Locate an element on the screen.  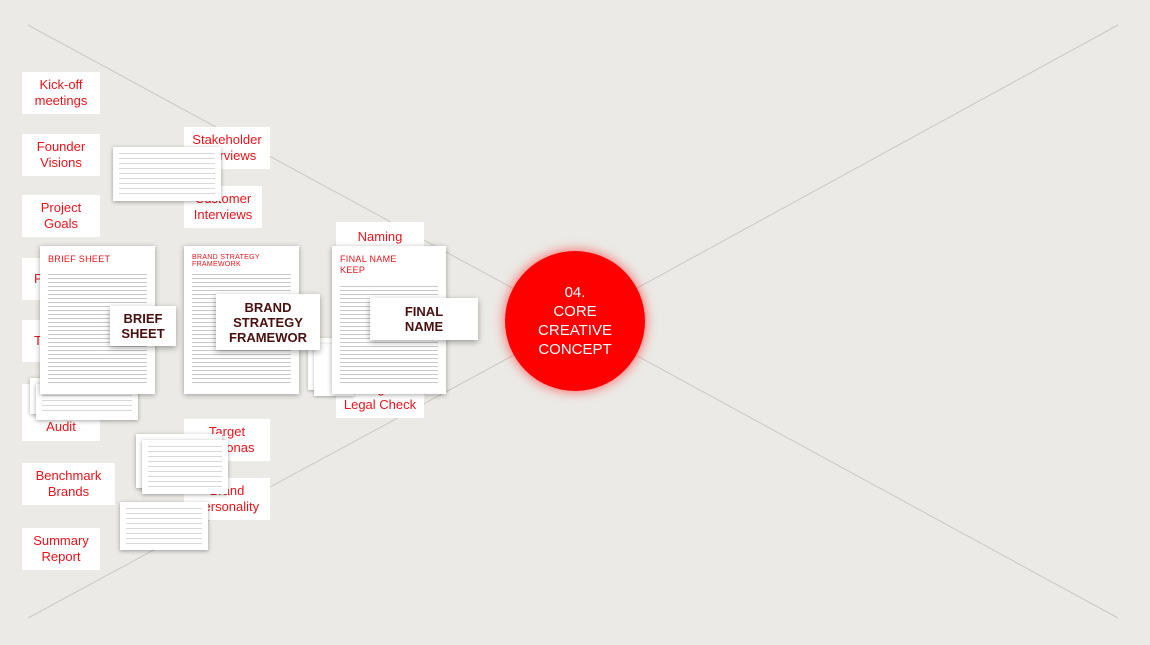
tag-founder-visions: Founder Visions is located at coordinates (61, 155).